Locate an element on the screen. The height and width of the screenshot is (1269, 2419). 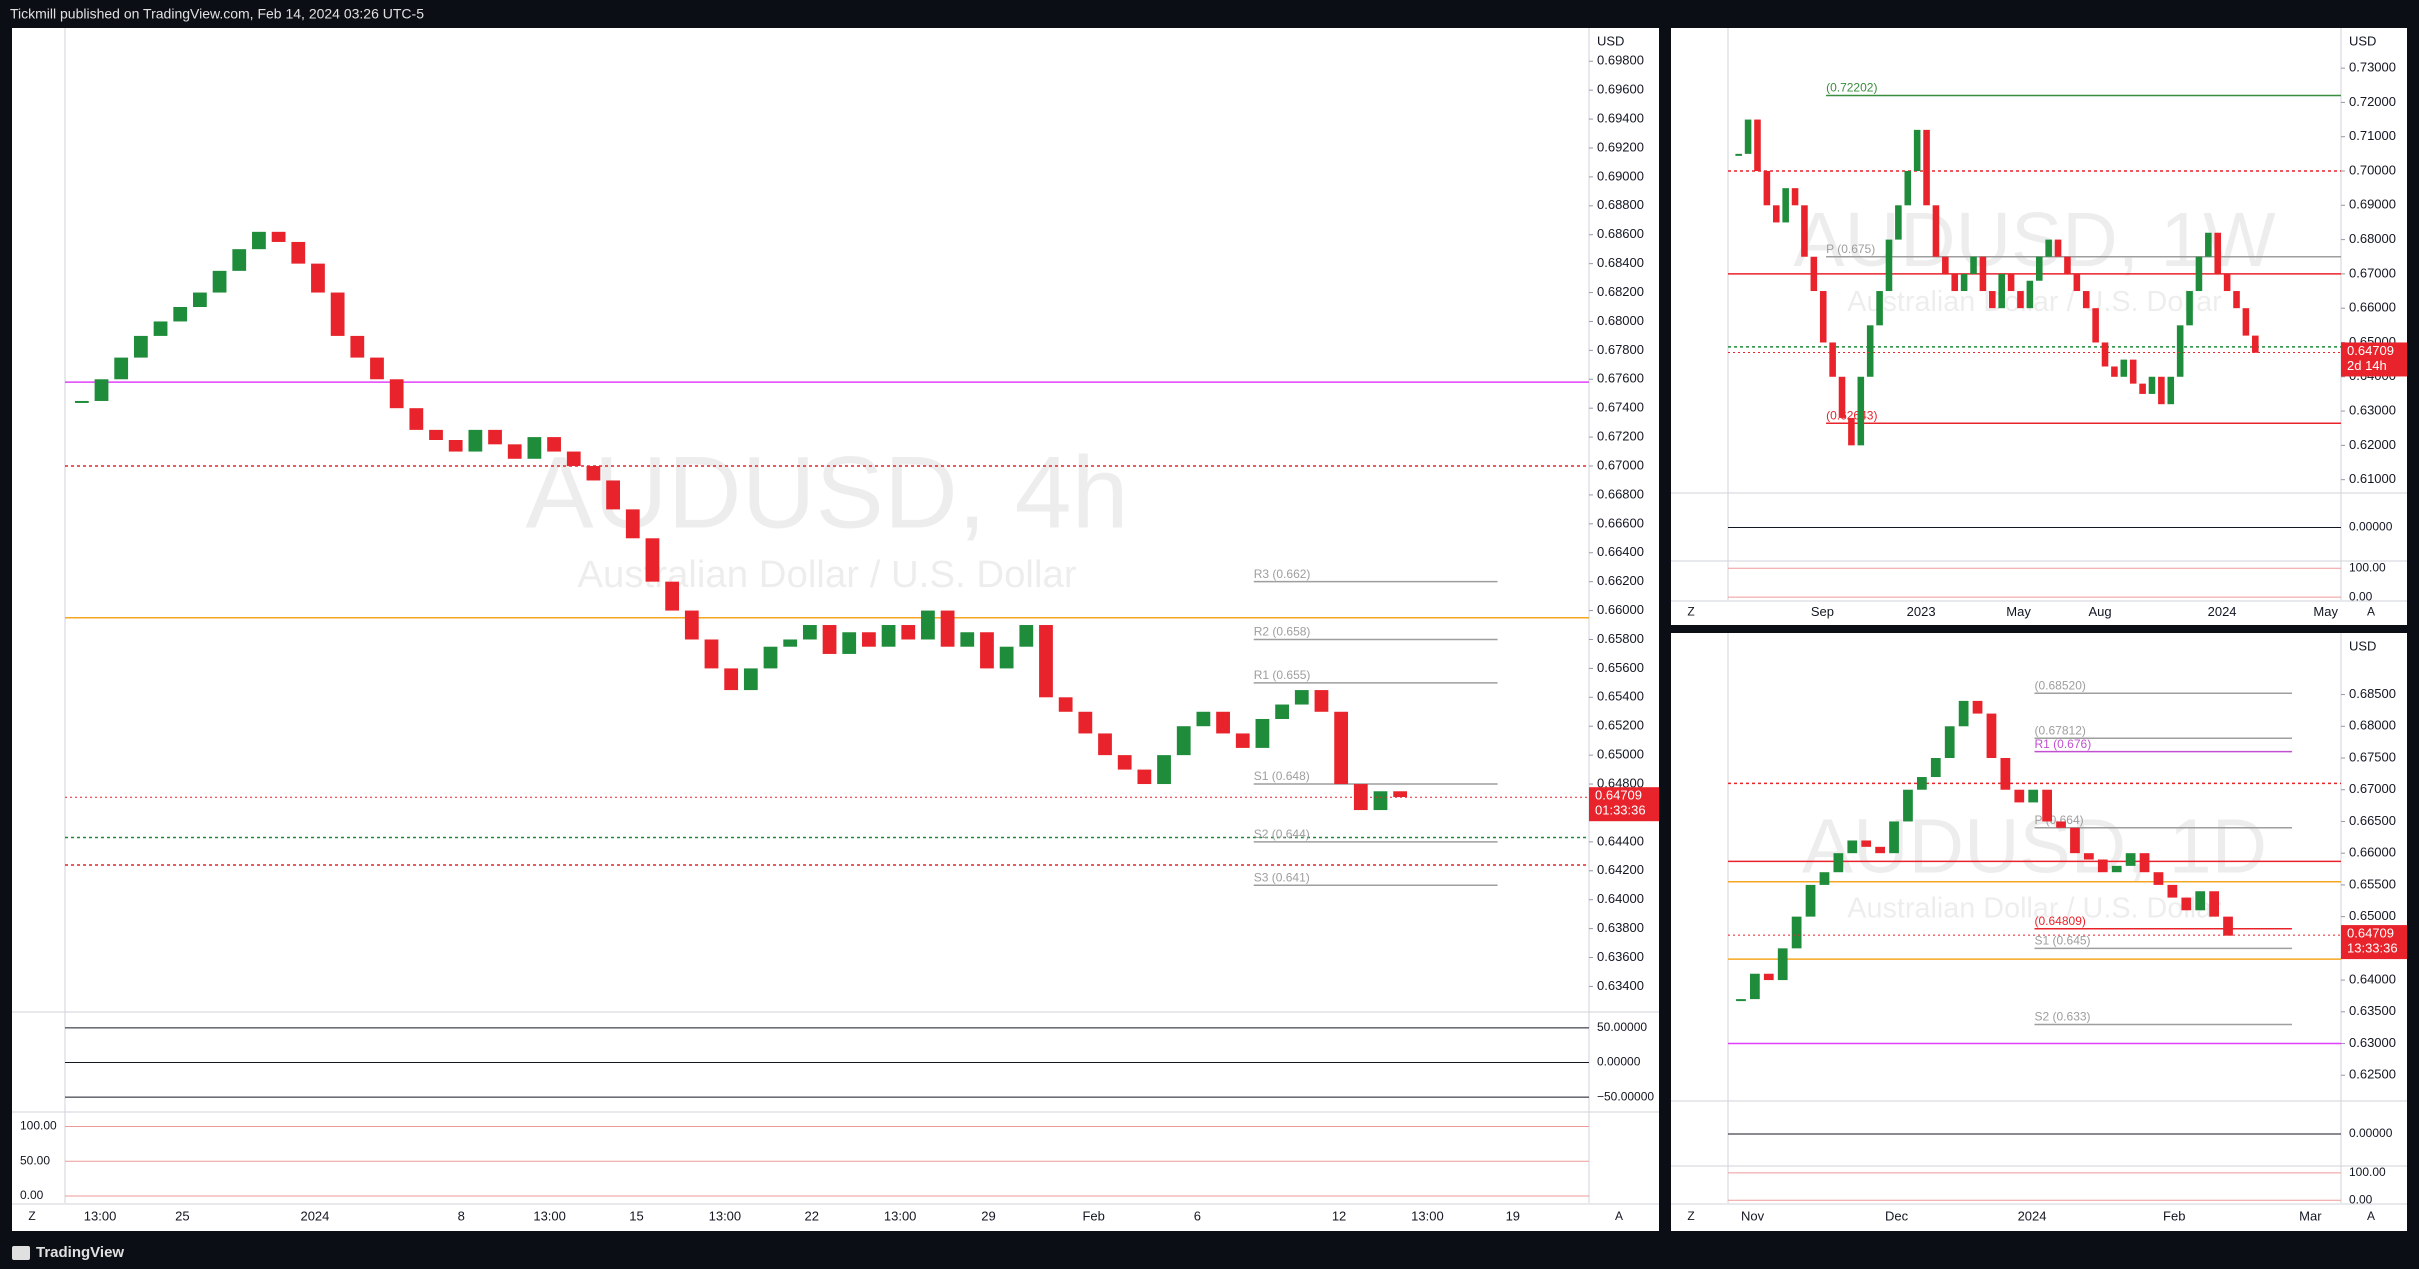
y-tick-label: 0.62500 is located at coordinates (2372, 1074).